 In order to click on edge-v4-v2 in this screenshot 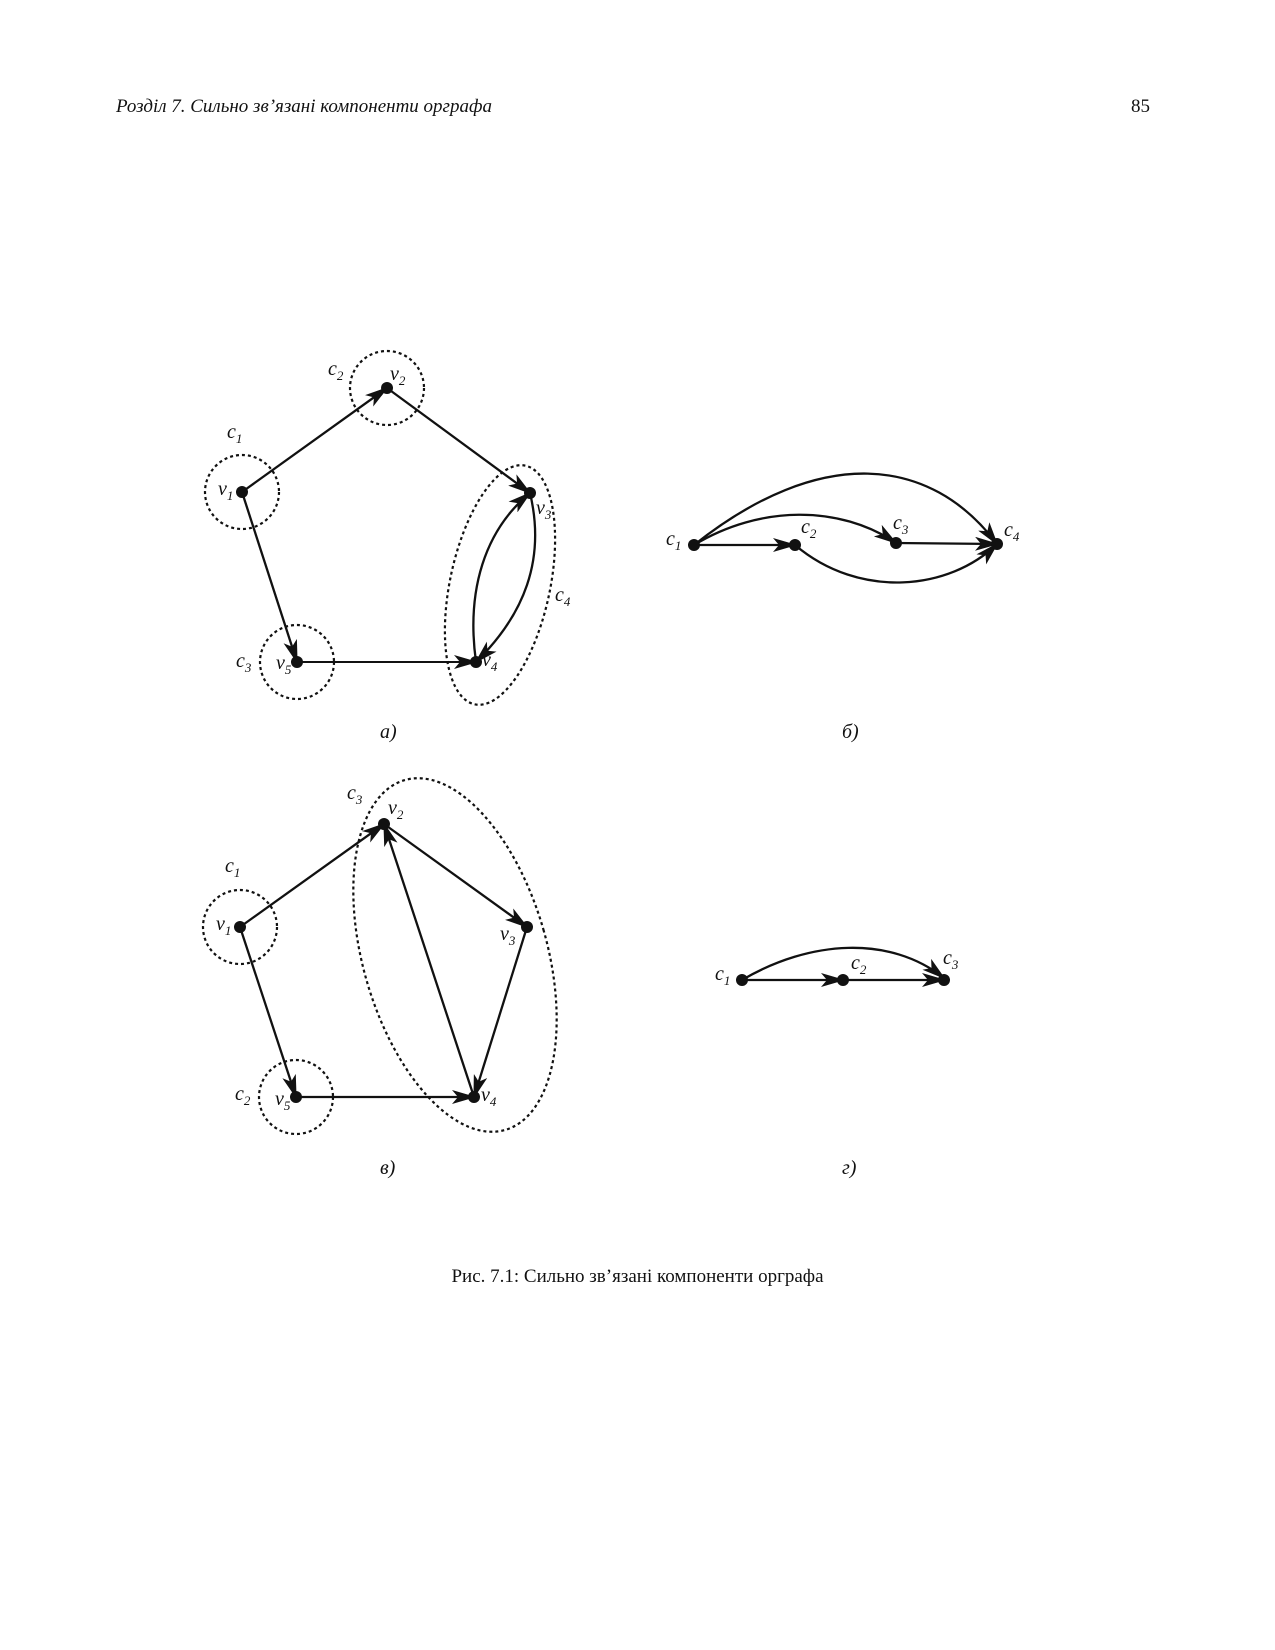, I will do `click(429, 960)`.